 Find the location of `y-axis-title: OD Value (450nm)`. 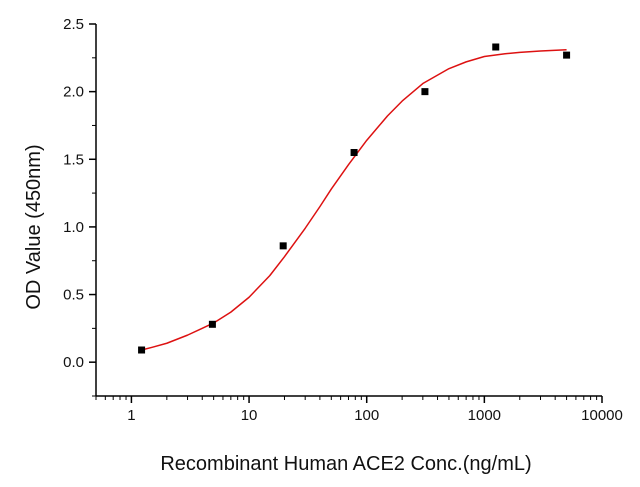

y-axis-title: OD Value (450nm) is located at coordinates (34, 226).